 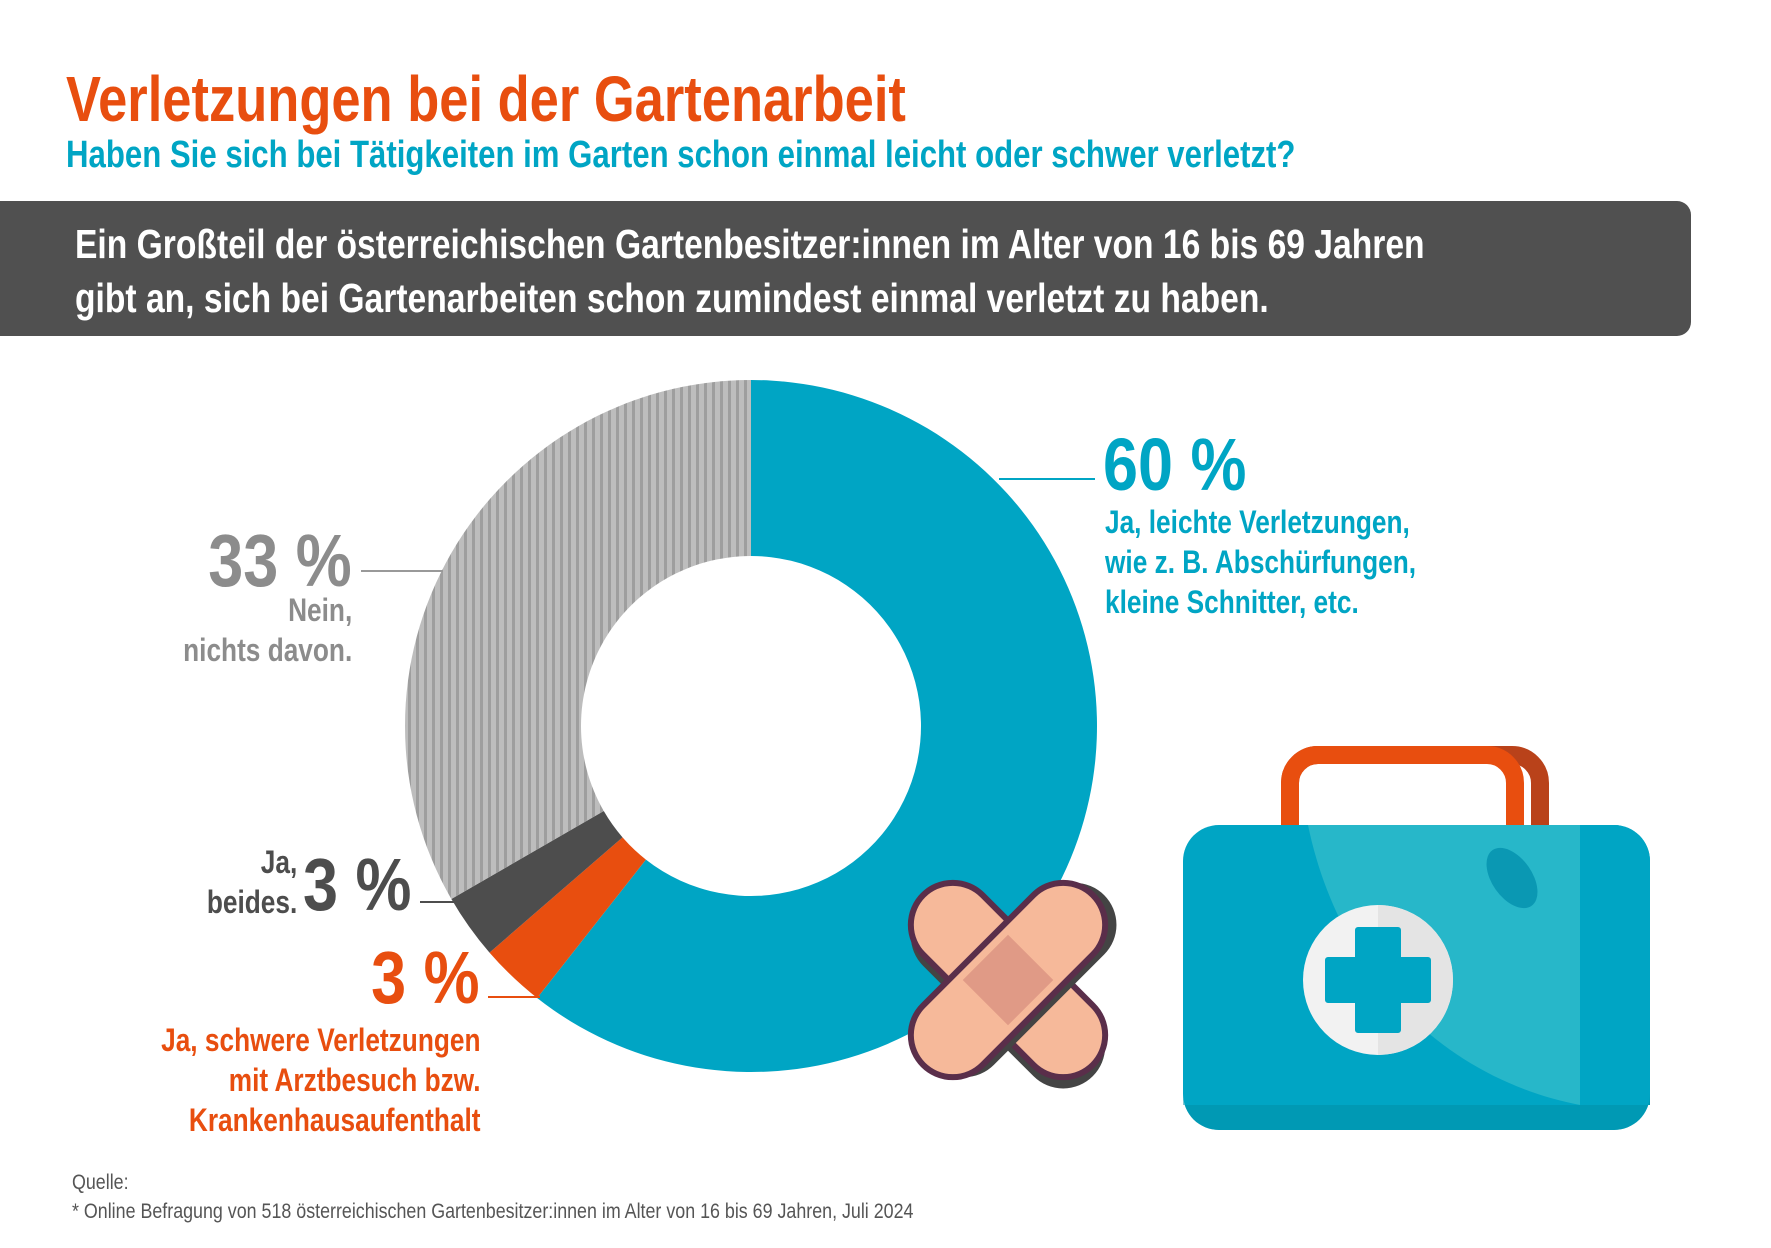 I want to click on slice-category-label: Ja, beides., so click(x=252, y=882).